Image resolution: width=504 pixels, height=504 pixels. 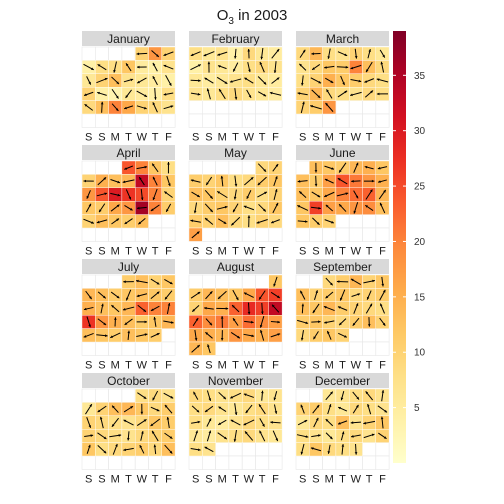 I want to click on weekday-label: F, so click(x=275, y=251).